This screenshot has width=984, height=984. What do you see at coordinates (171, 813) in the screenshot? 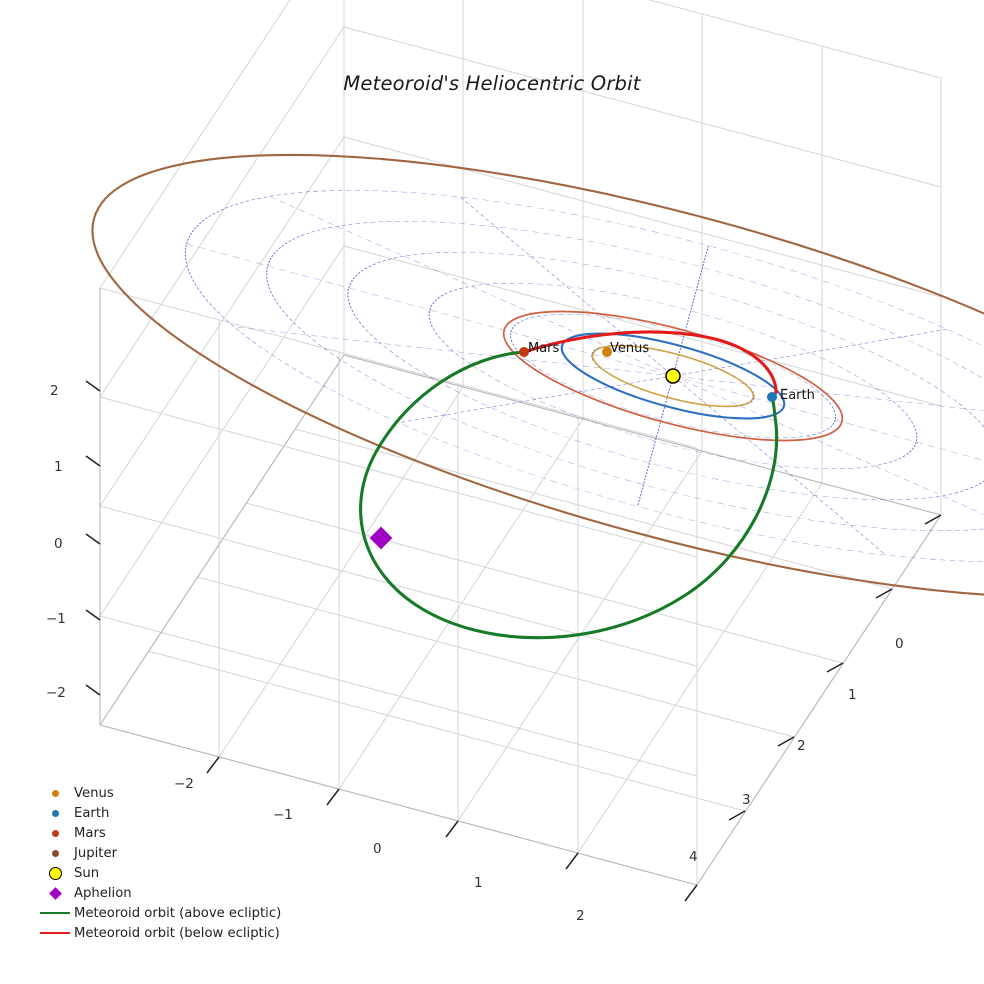
I see `legend-item-earth: Earth` at bounding box center [171, 813].